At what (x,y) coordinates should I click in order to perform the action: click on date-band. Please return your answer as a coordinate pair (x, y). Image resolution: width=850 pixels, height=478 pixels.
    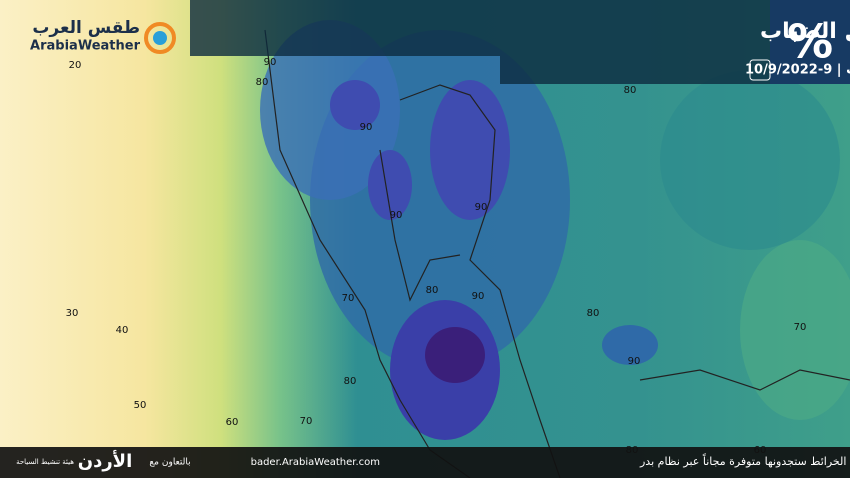
    Looking at the image, I should click on (635, 70).